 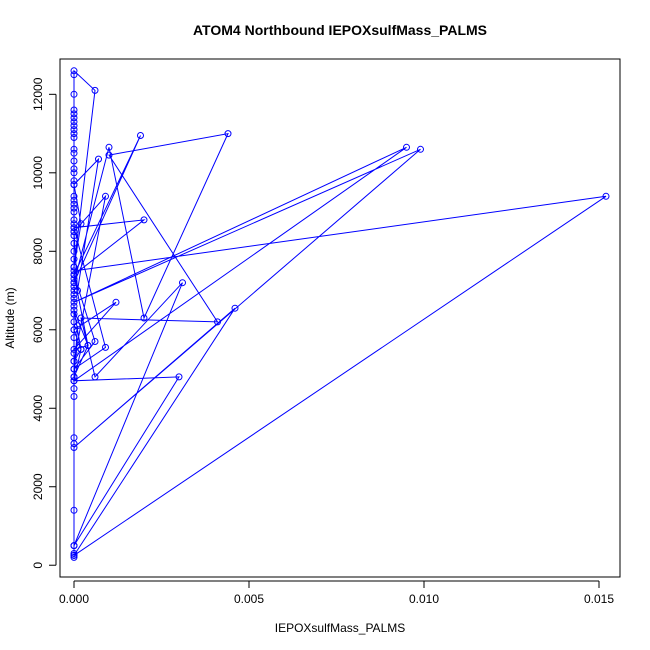 I want to click on x-axis: 0.000 0.005 0.010 0.015, so click(x=336, y=593).